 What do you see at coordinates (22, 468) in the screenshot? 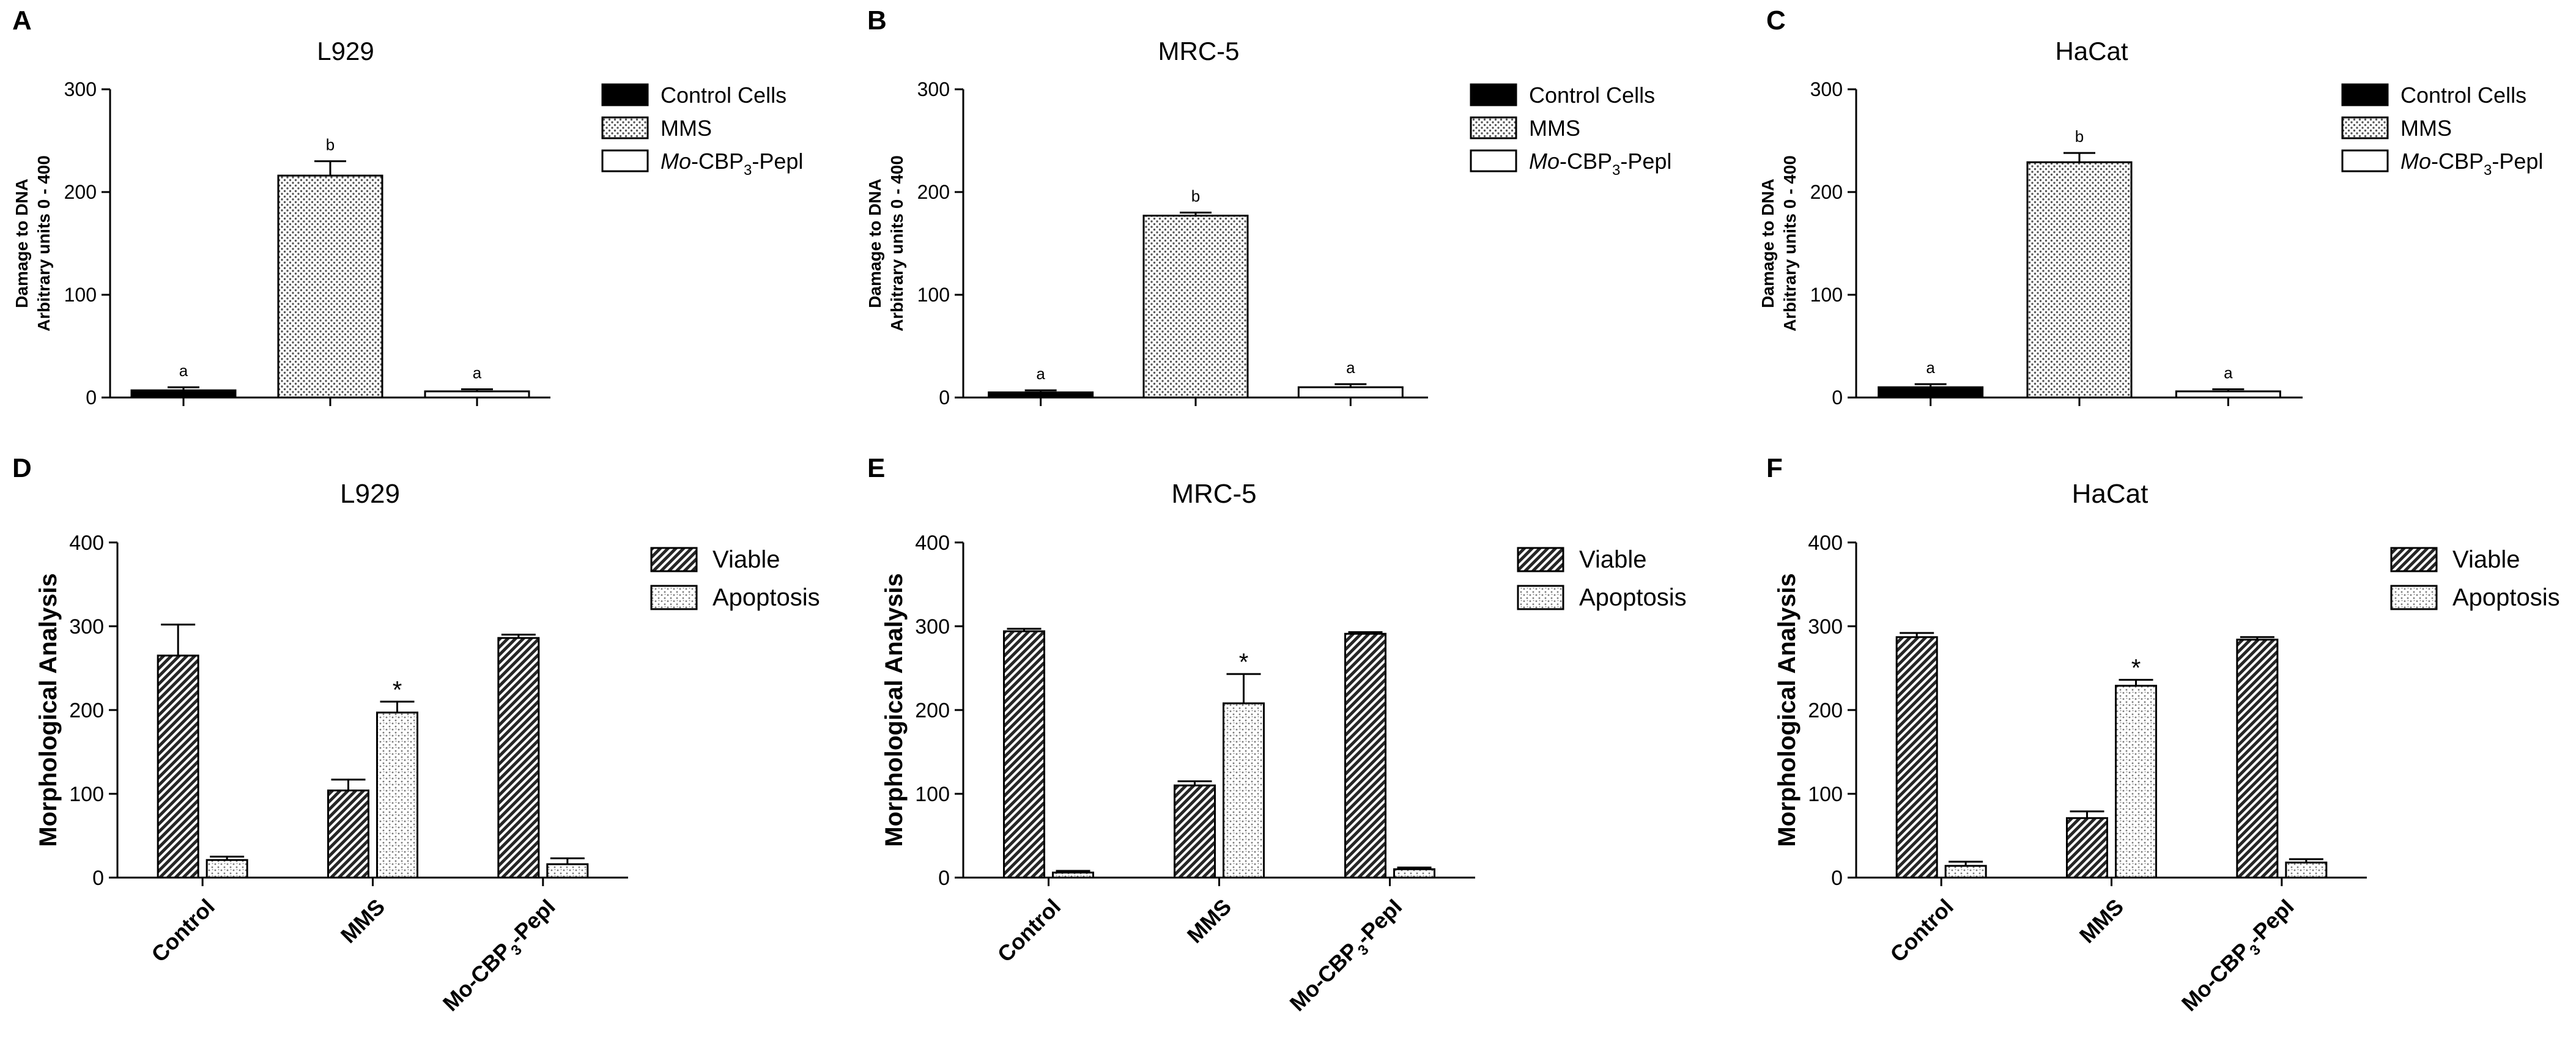
I see `panel-letter: D` at bounding box center [22, 468].